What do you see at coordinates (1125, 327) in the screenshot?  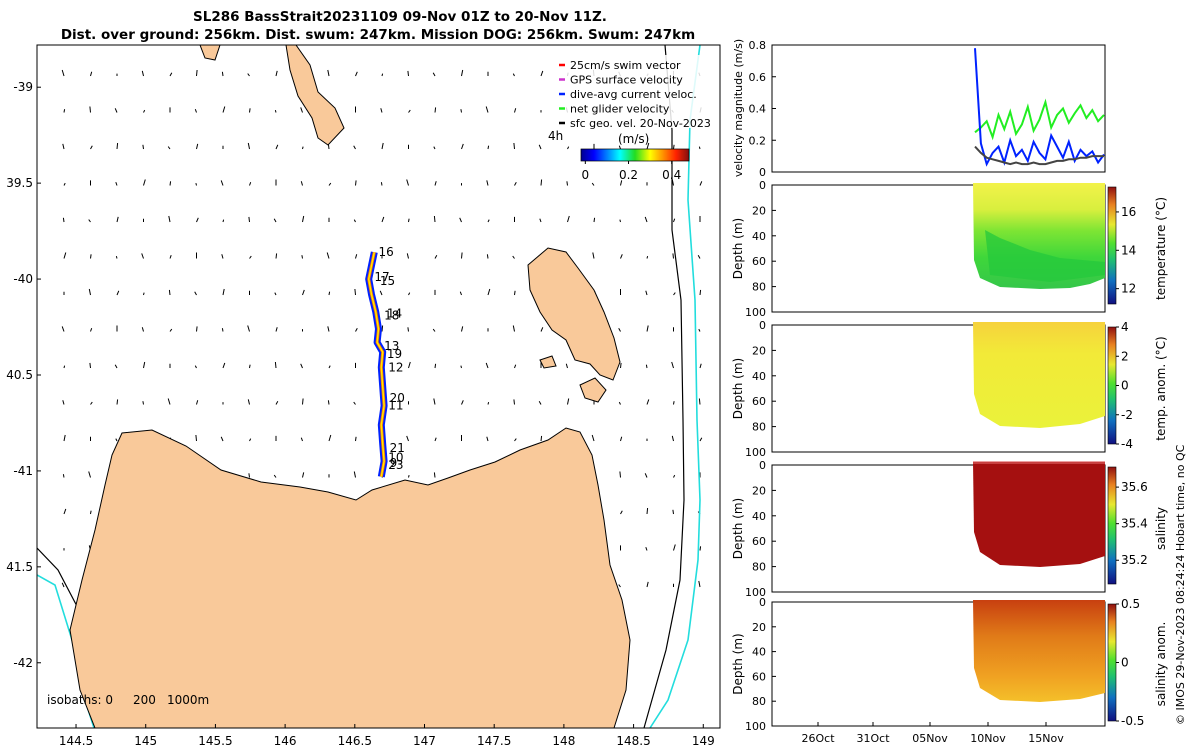 I see `colorbar-tick-label: 4` at bounding box center [1125, 327].